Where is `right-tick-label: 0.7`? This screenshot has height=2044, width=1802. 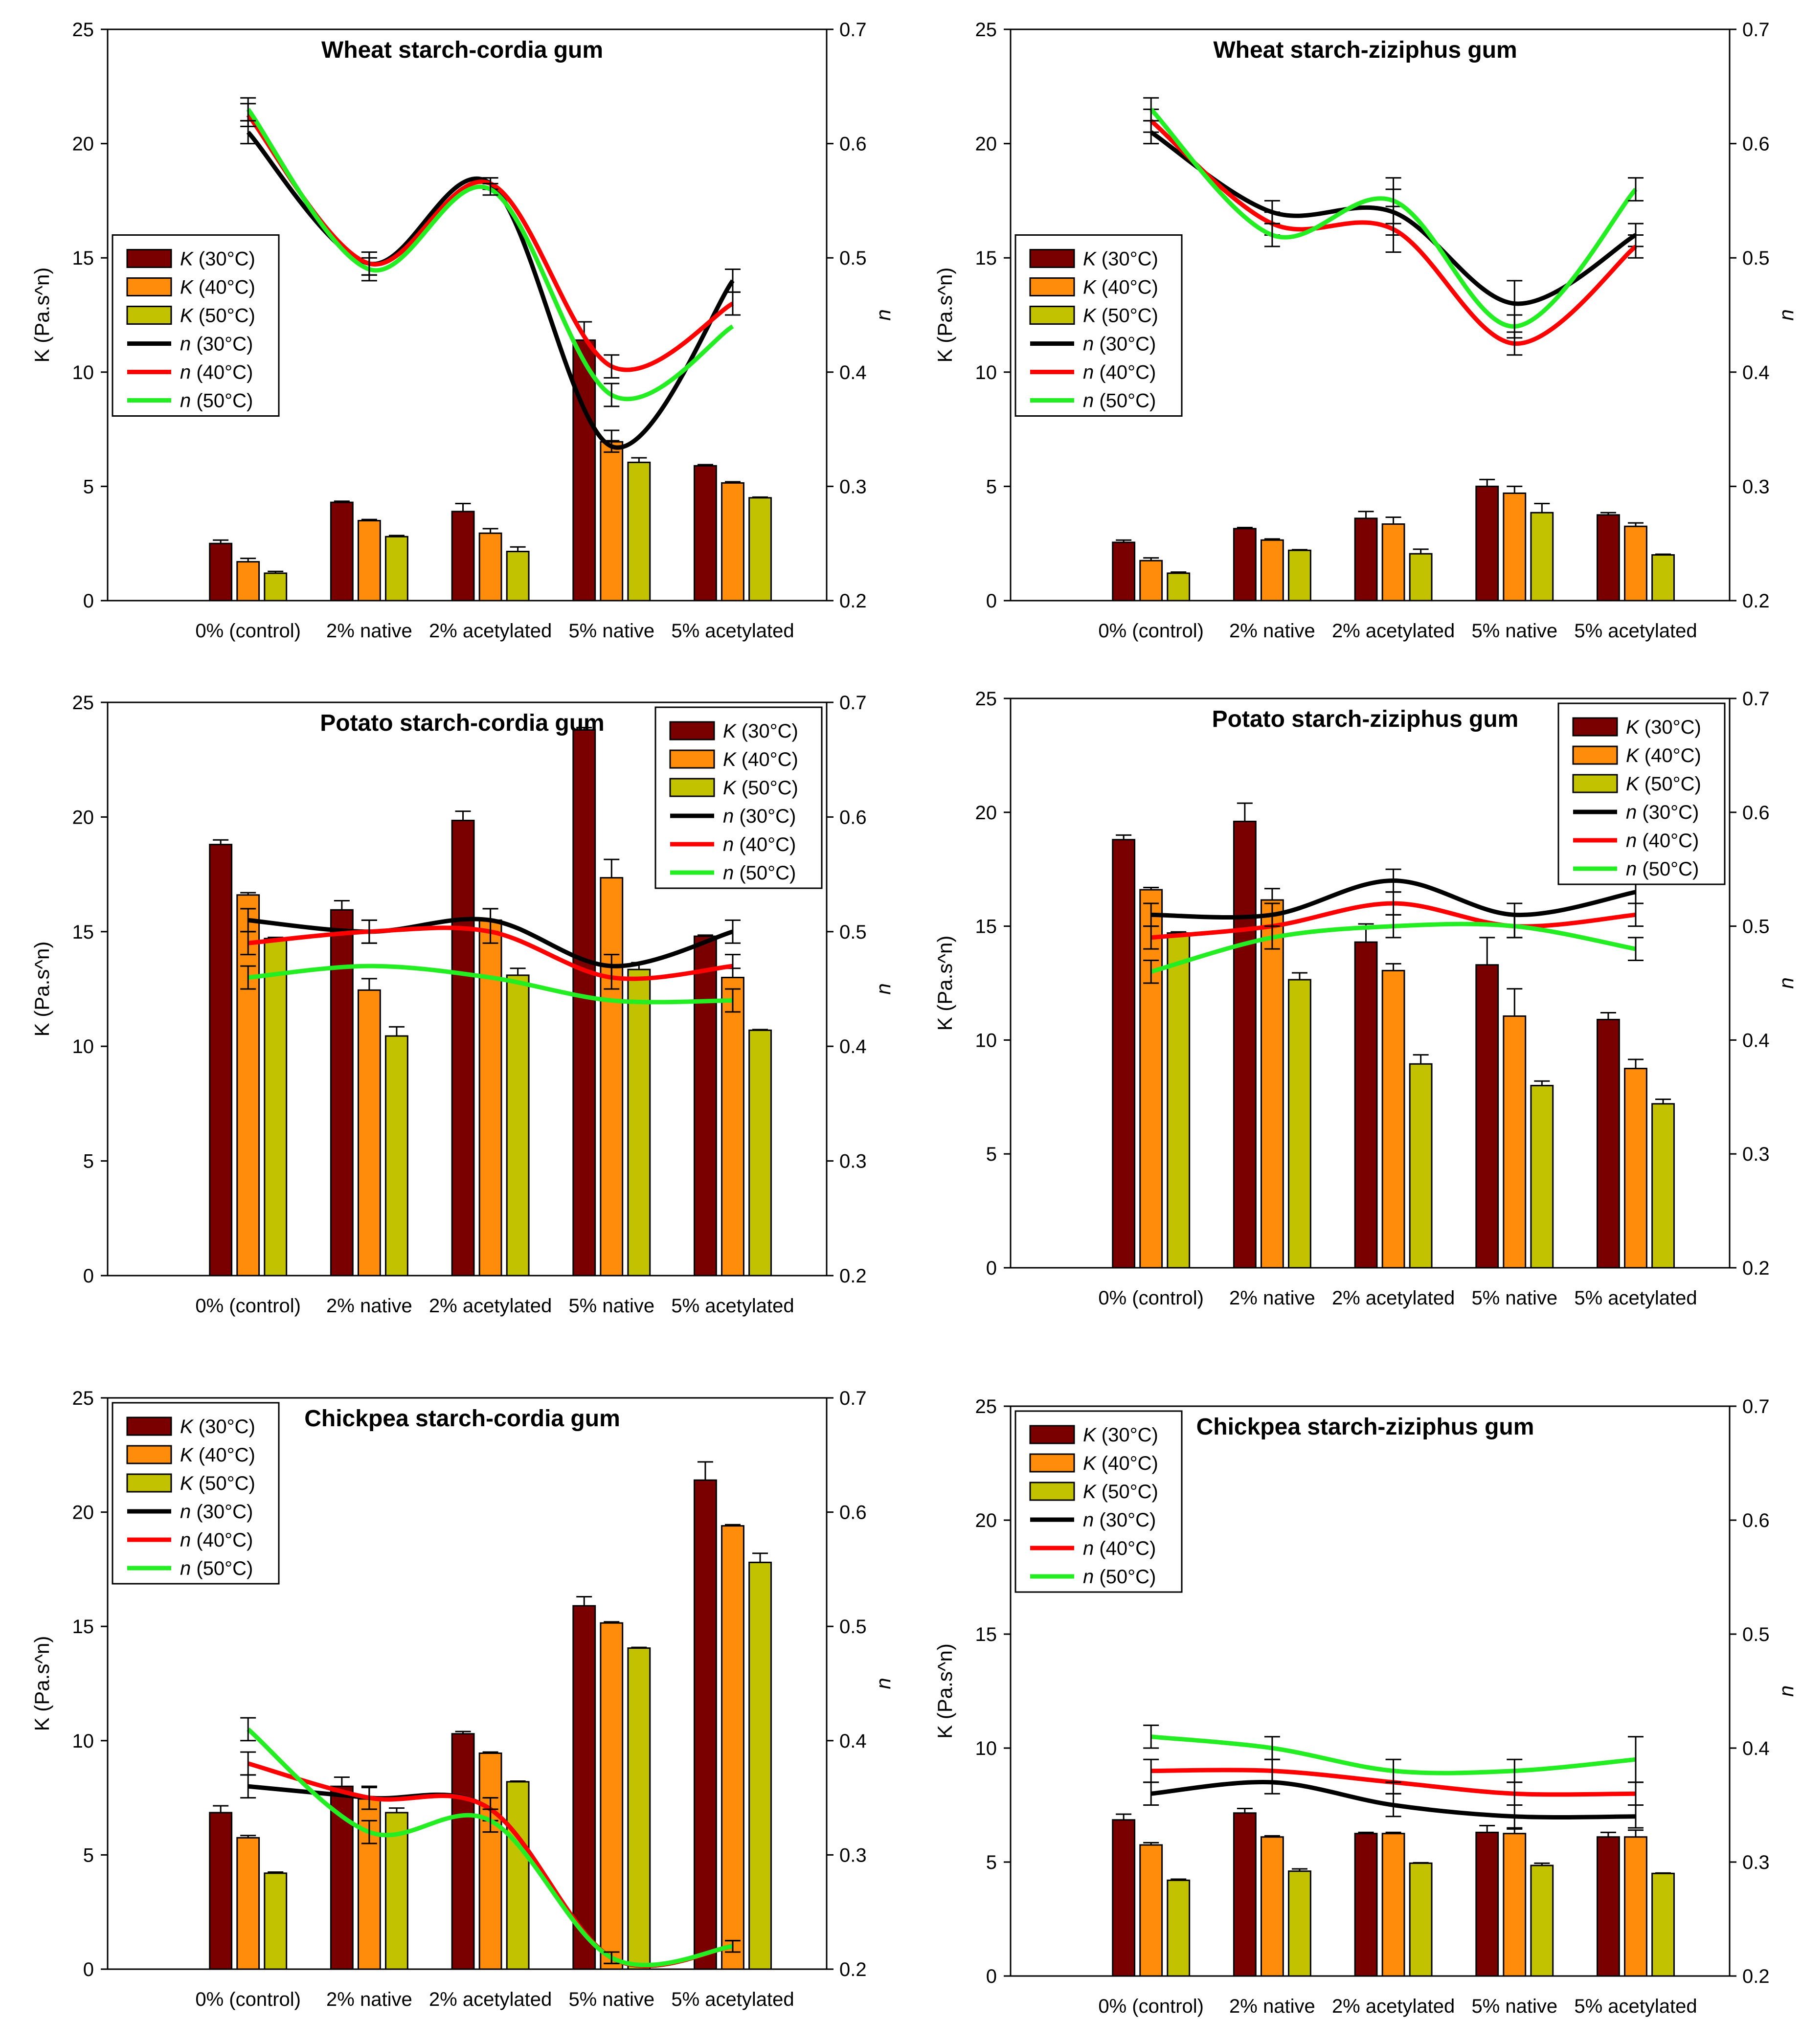 right-tick-label: 0.7 is located at coordinates (853, 1398).